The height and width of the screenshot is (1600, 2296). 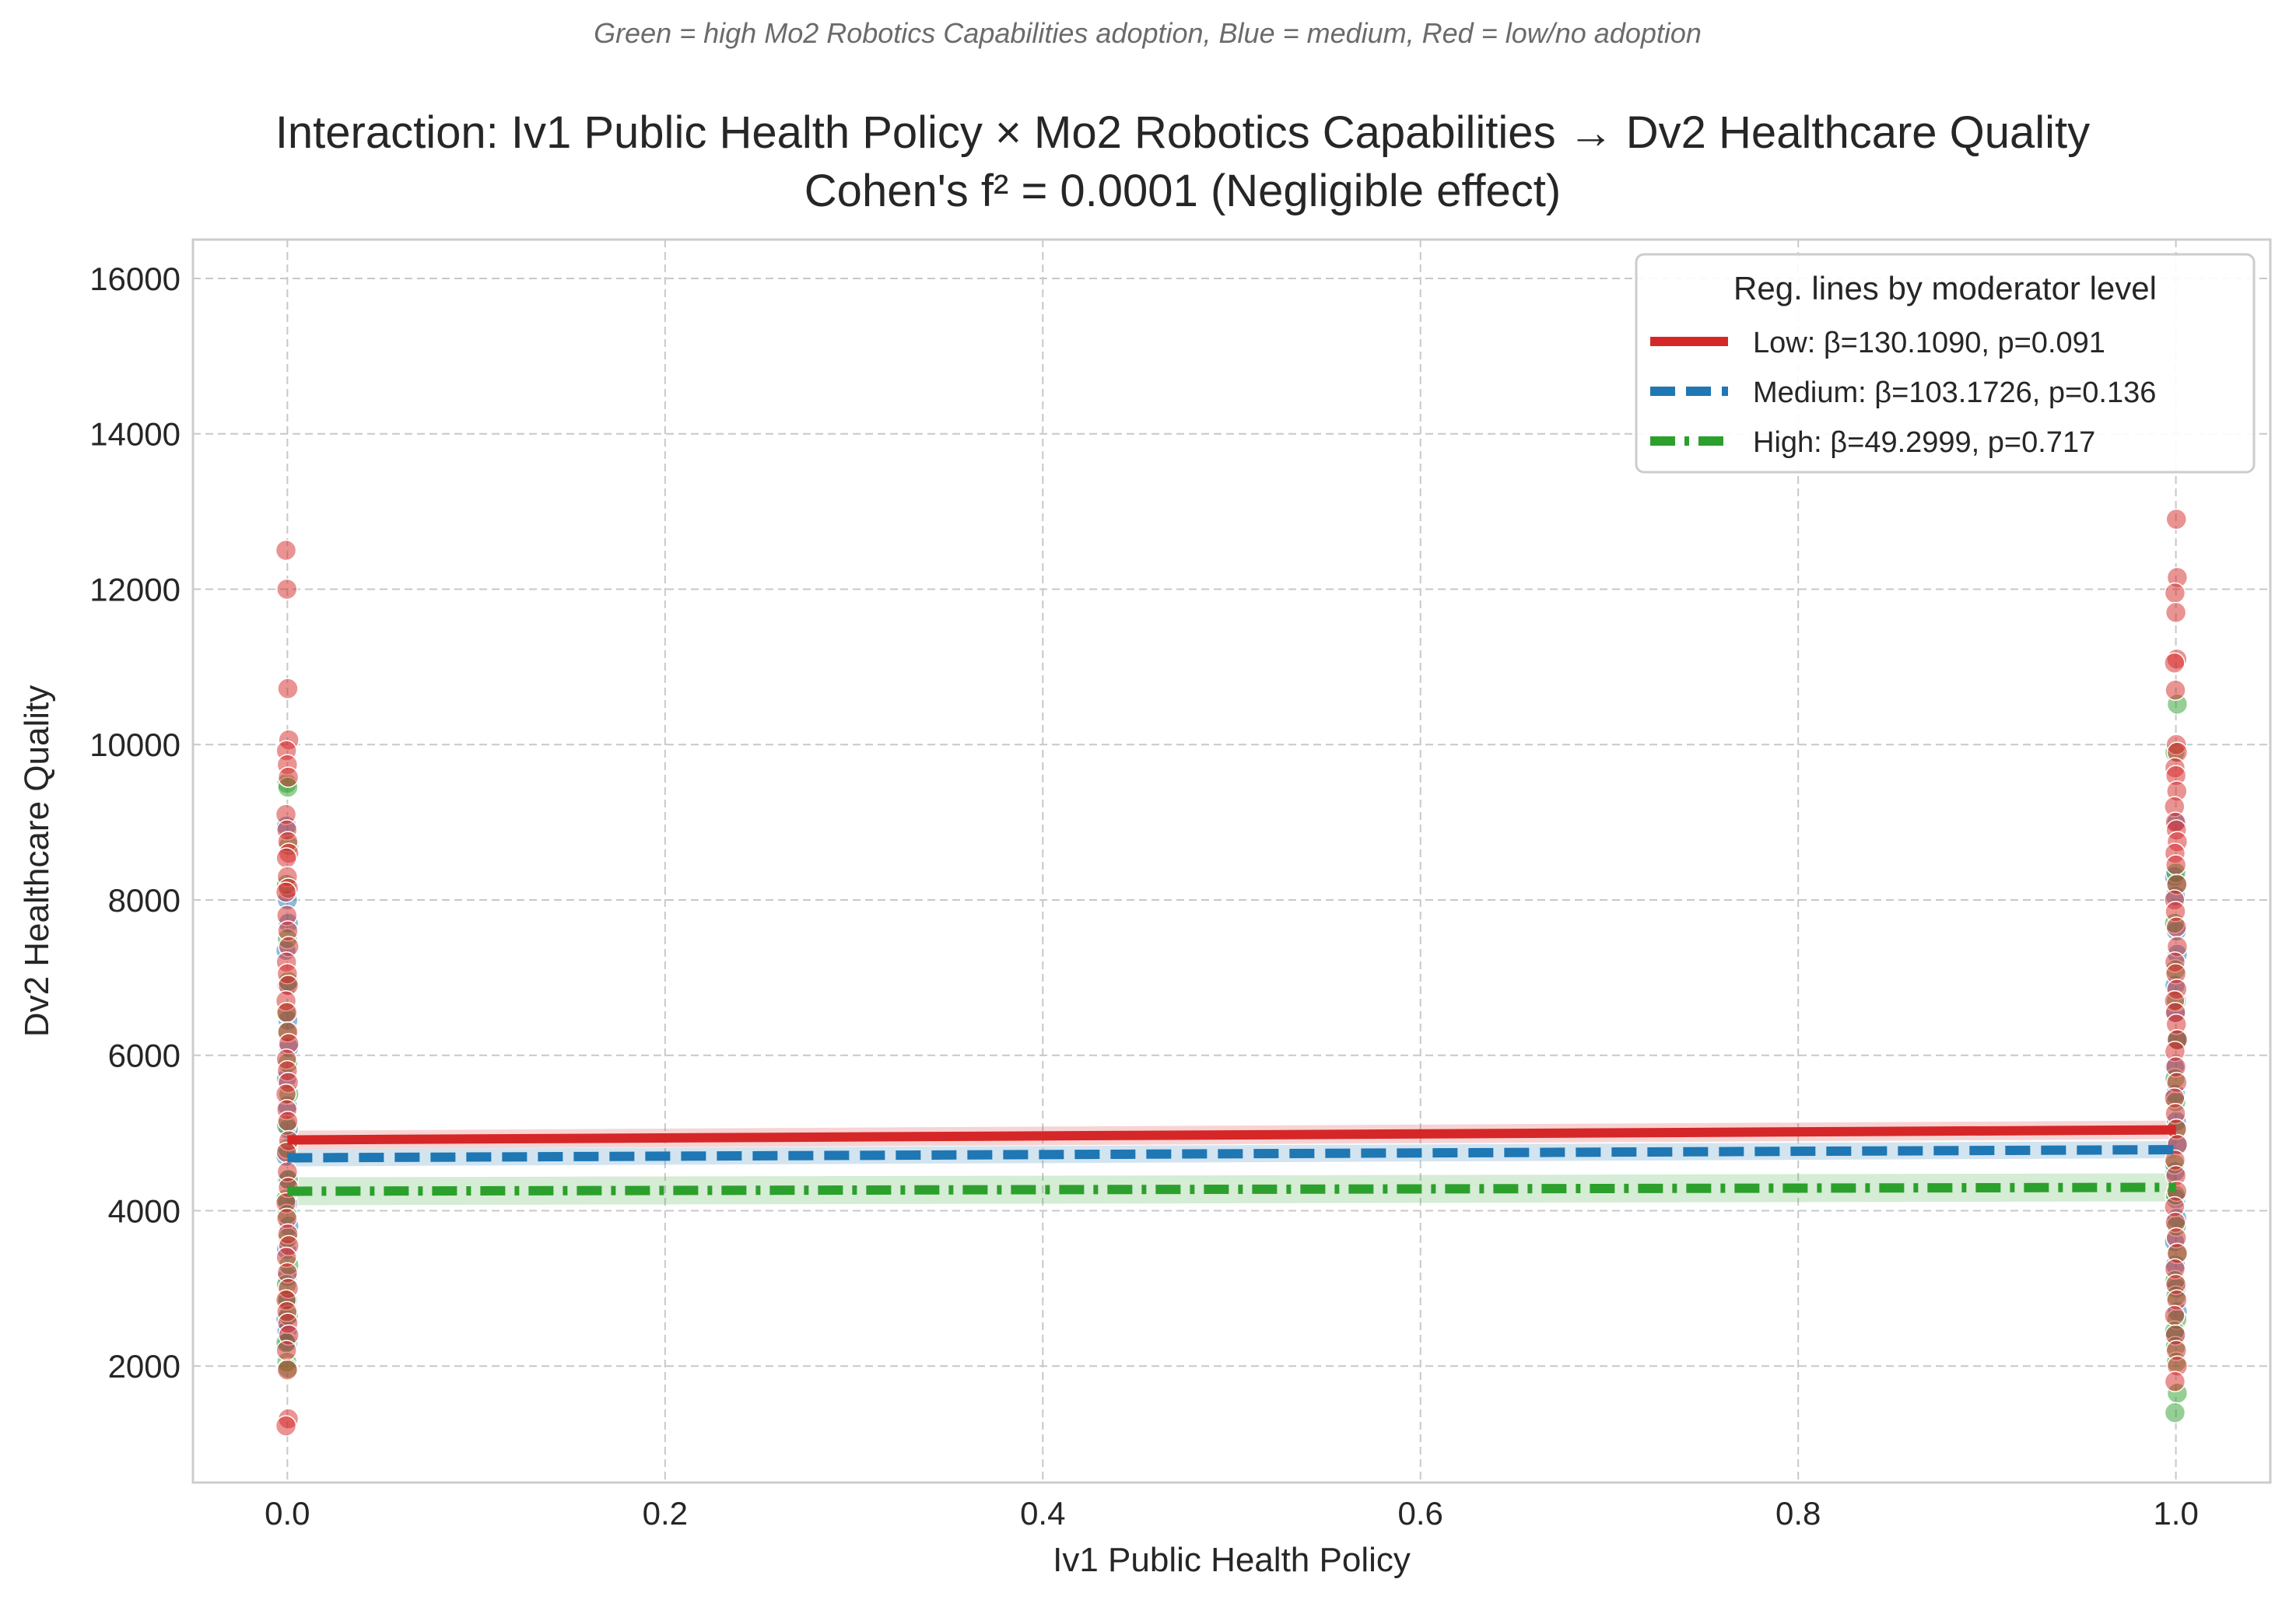 What do you see at coordinates (135, 279) in the screenshot?
I see `y-tick-label: 16000` at bounding box center [135, 279].